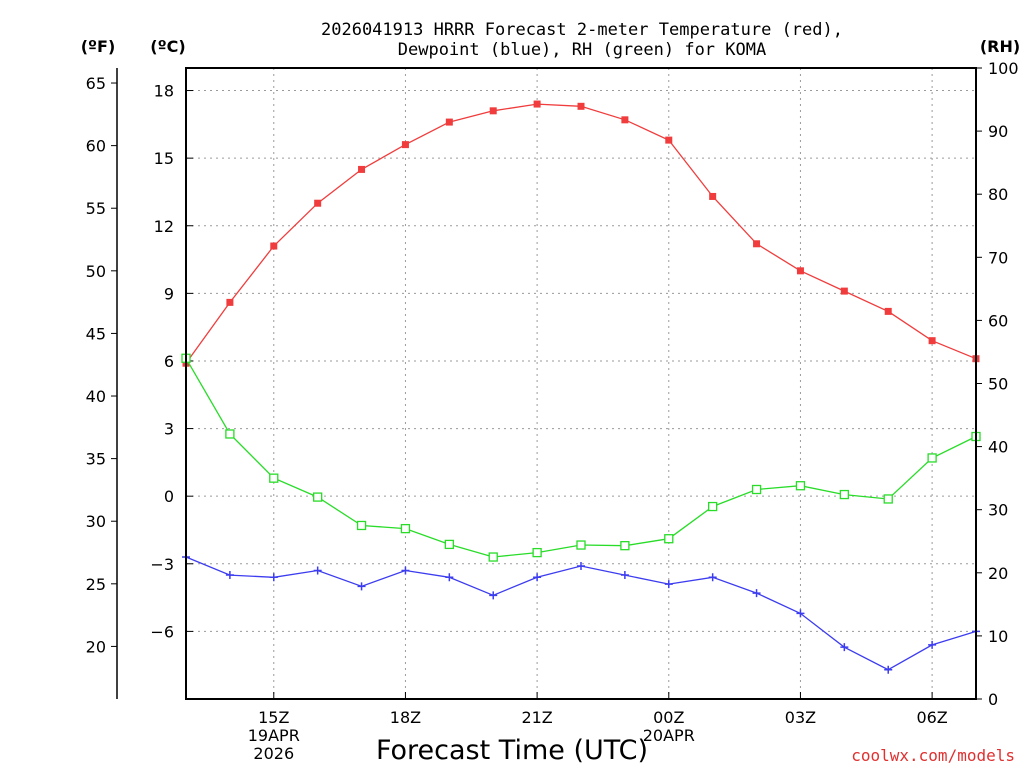  I want to click on celsius-tick-label: 9, so click(169, 293).